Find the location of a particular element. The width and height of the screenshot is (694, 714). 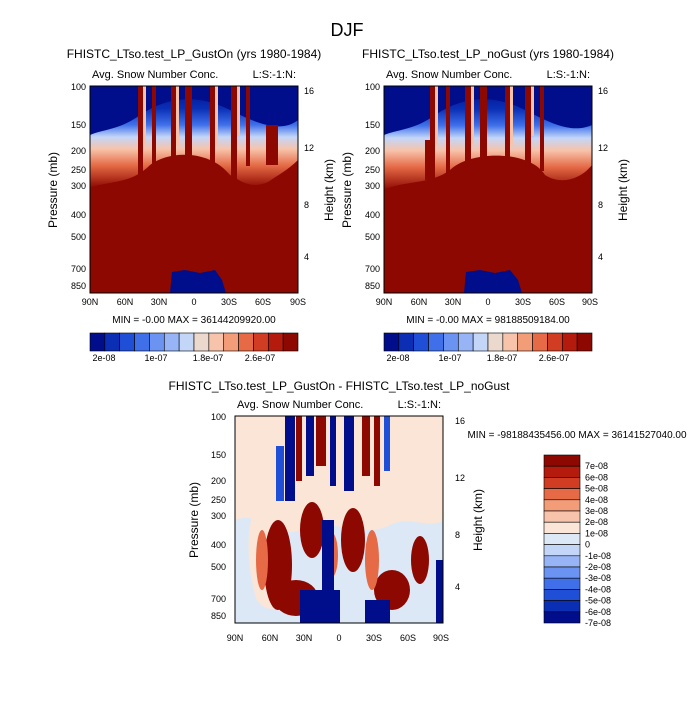

panel-a-ytick-right: 4 is located at coordinates (306, 257).